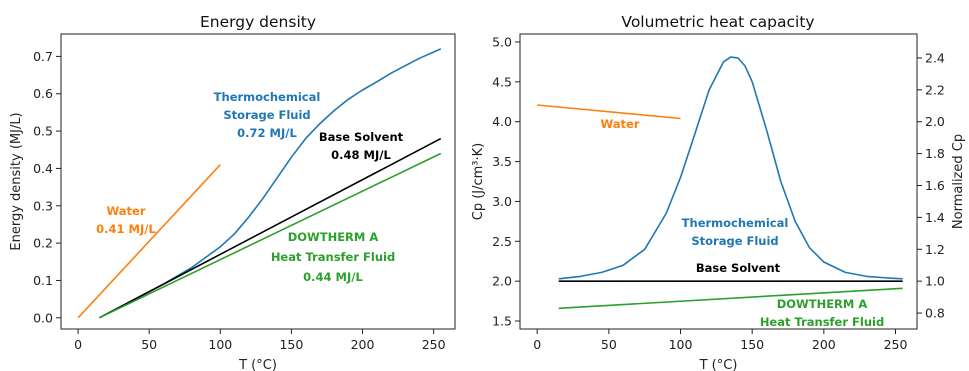 This screenshot has height=371, width=969. I want to click on y-right-tick-label: 2.2, so click(935, 89).